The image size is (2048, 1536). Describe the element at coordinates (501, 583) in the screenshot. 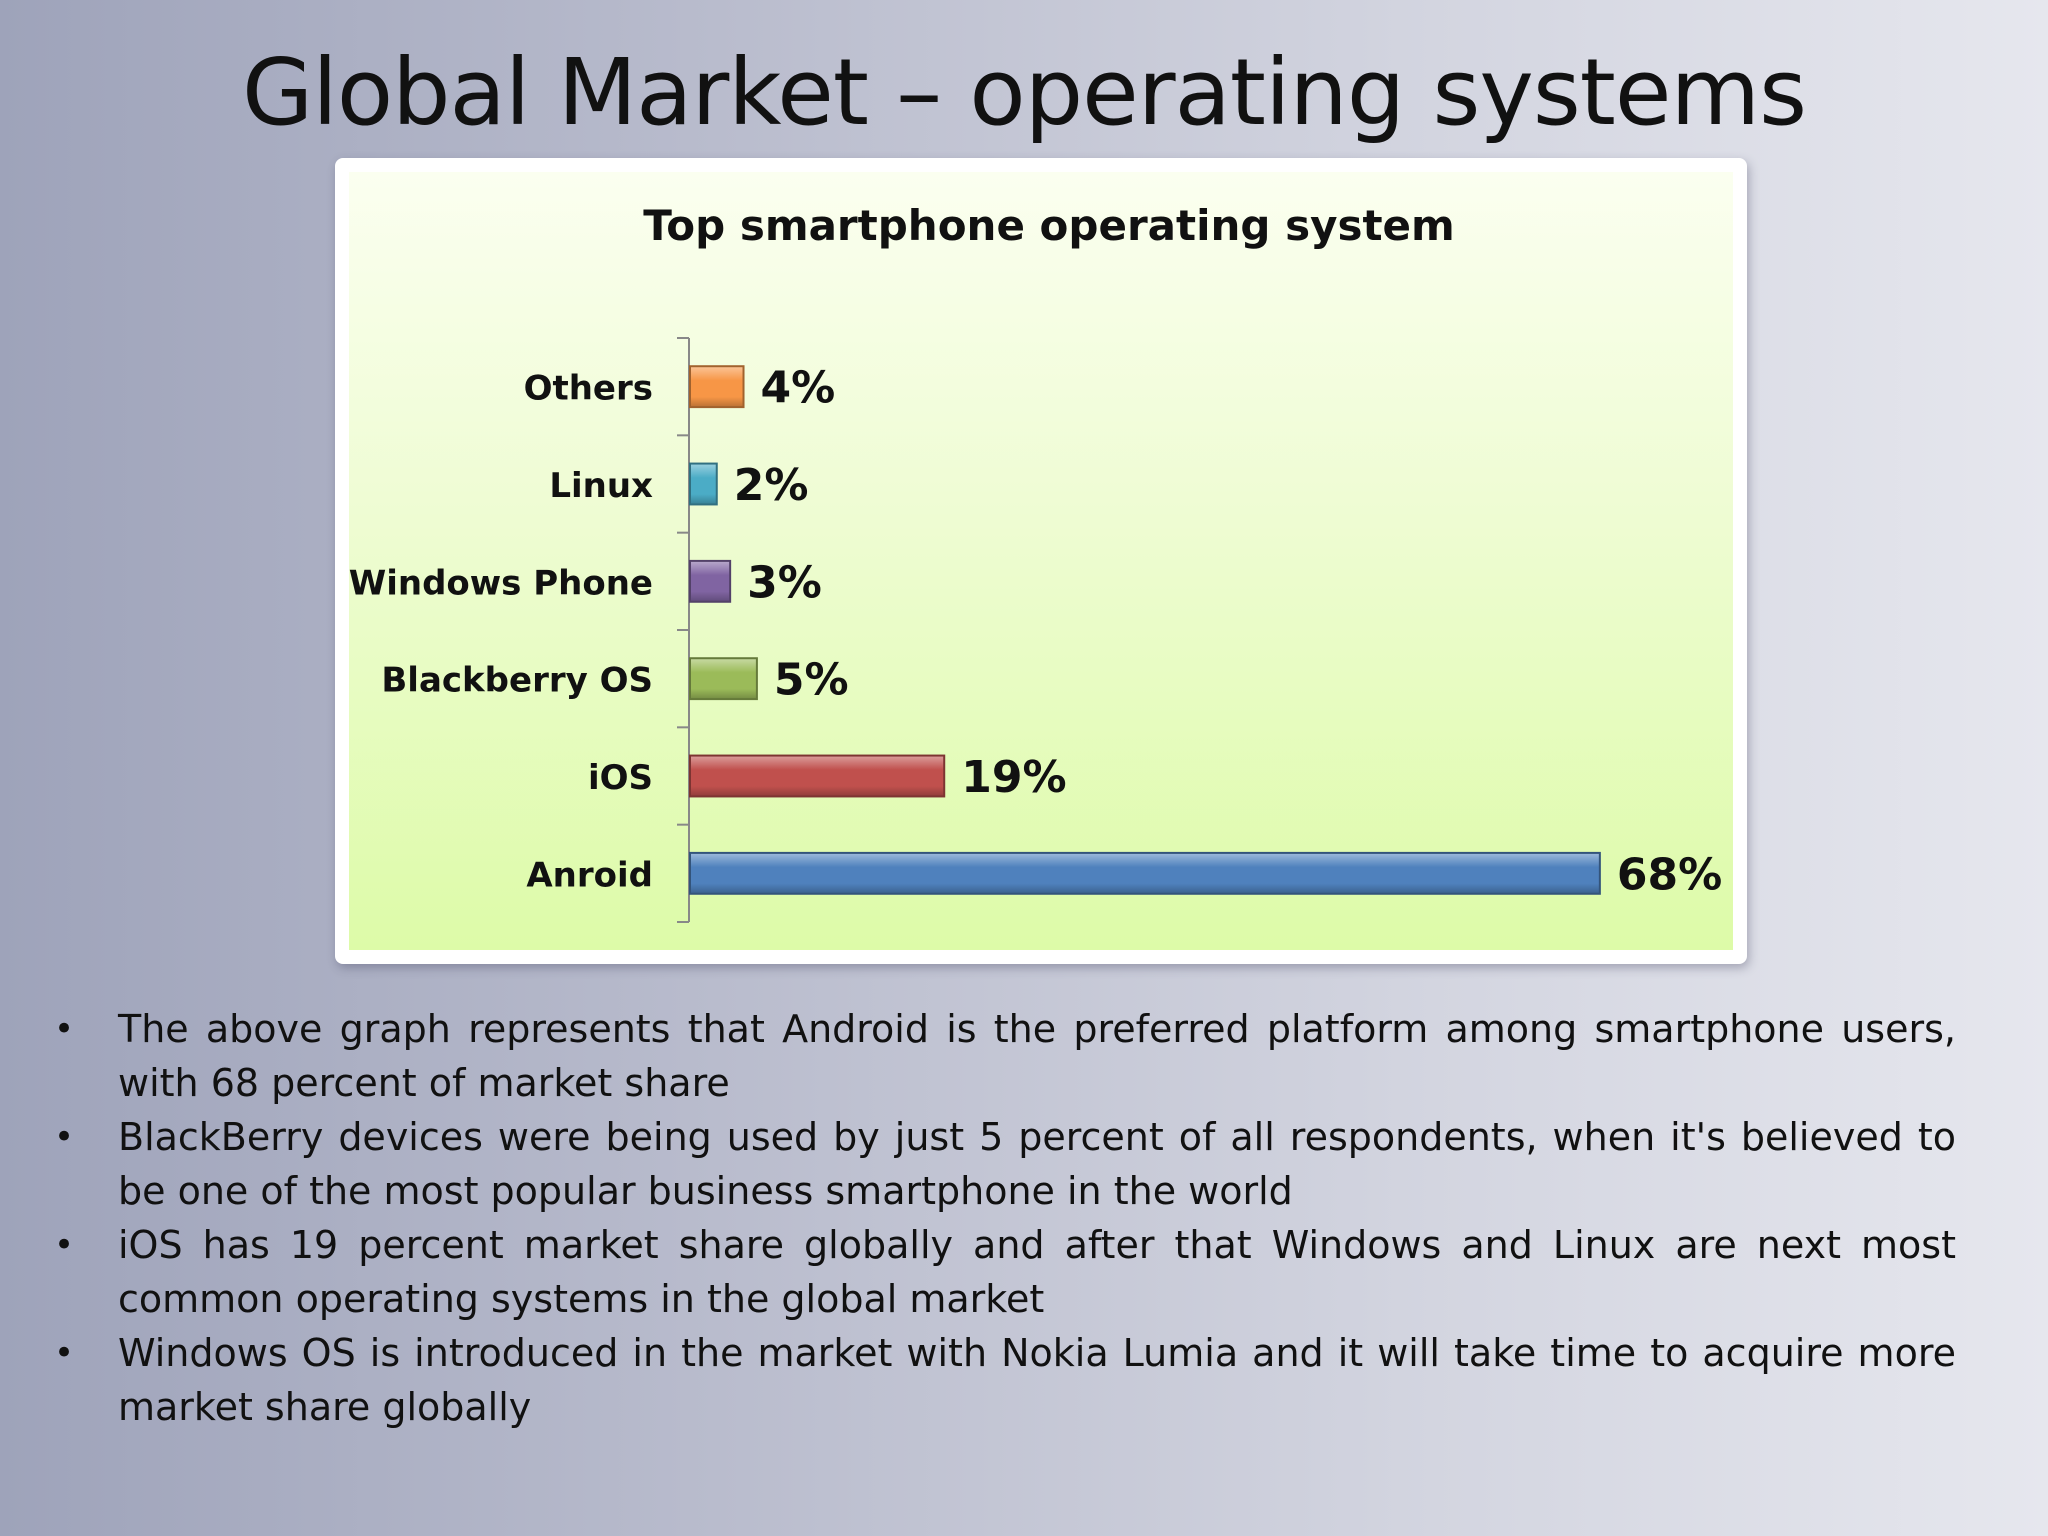

I see `category-label: Windows Phone` at that location.